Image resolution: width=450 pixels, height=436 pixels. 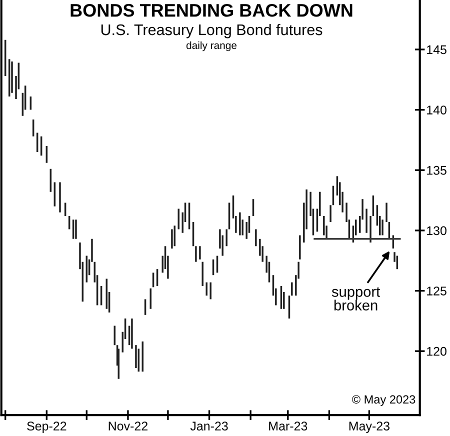 What do you see at coordinates (436, 231) in the screenshot?
I see `y-tick-label: 130` at bounding box center [436, 231].